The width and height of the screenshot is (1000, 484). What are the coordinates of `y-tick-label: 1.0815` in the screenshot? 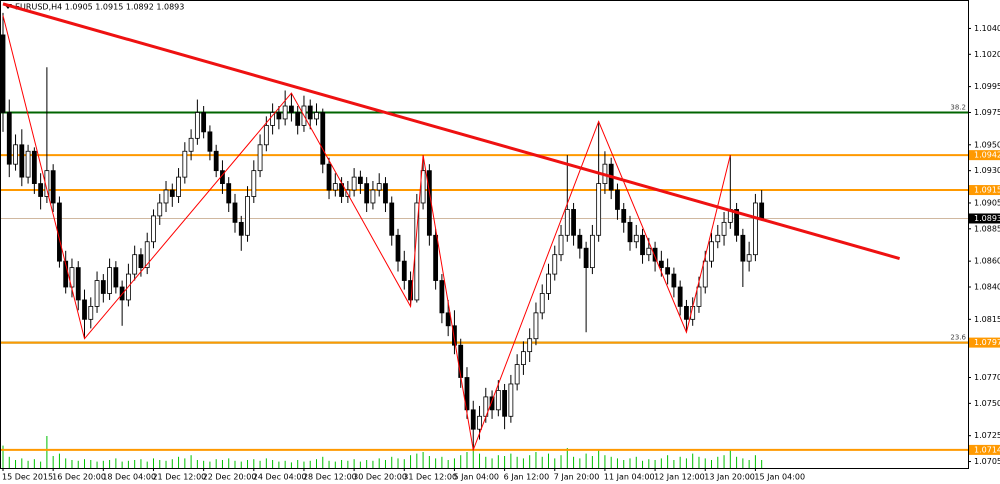 It's located at (987, 319).